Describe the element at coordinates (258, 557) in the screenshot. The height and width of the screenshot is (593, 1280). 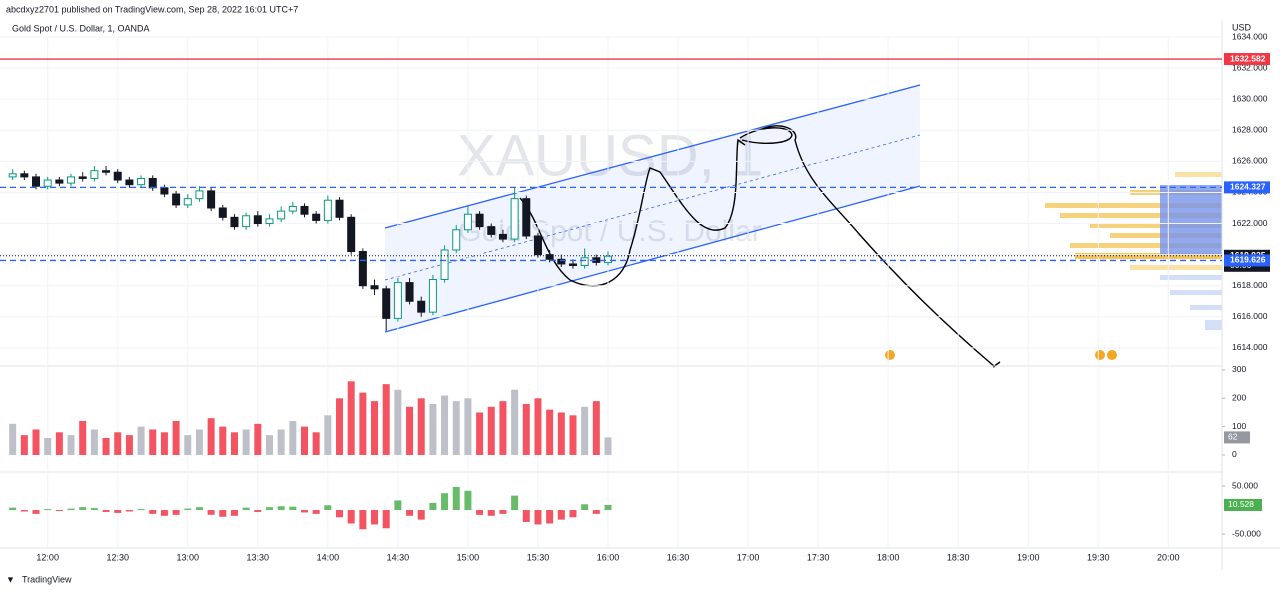
I see `x-tick-label: 13:30` at that location.